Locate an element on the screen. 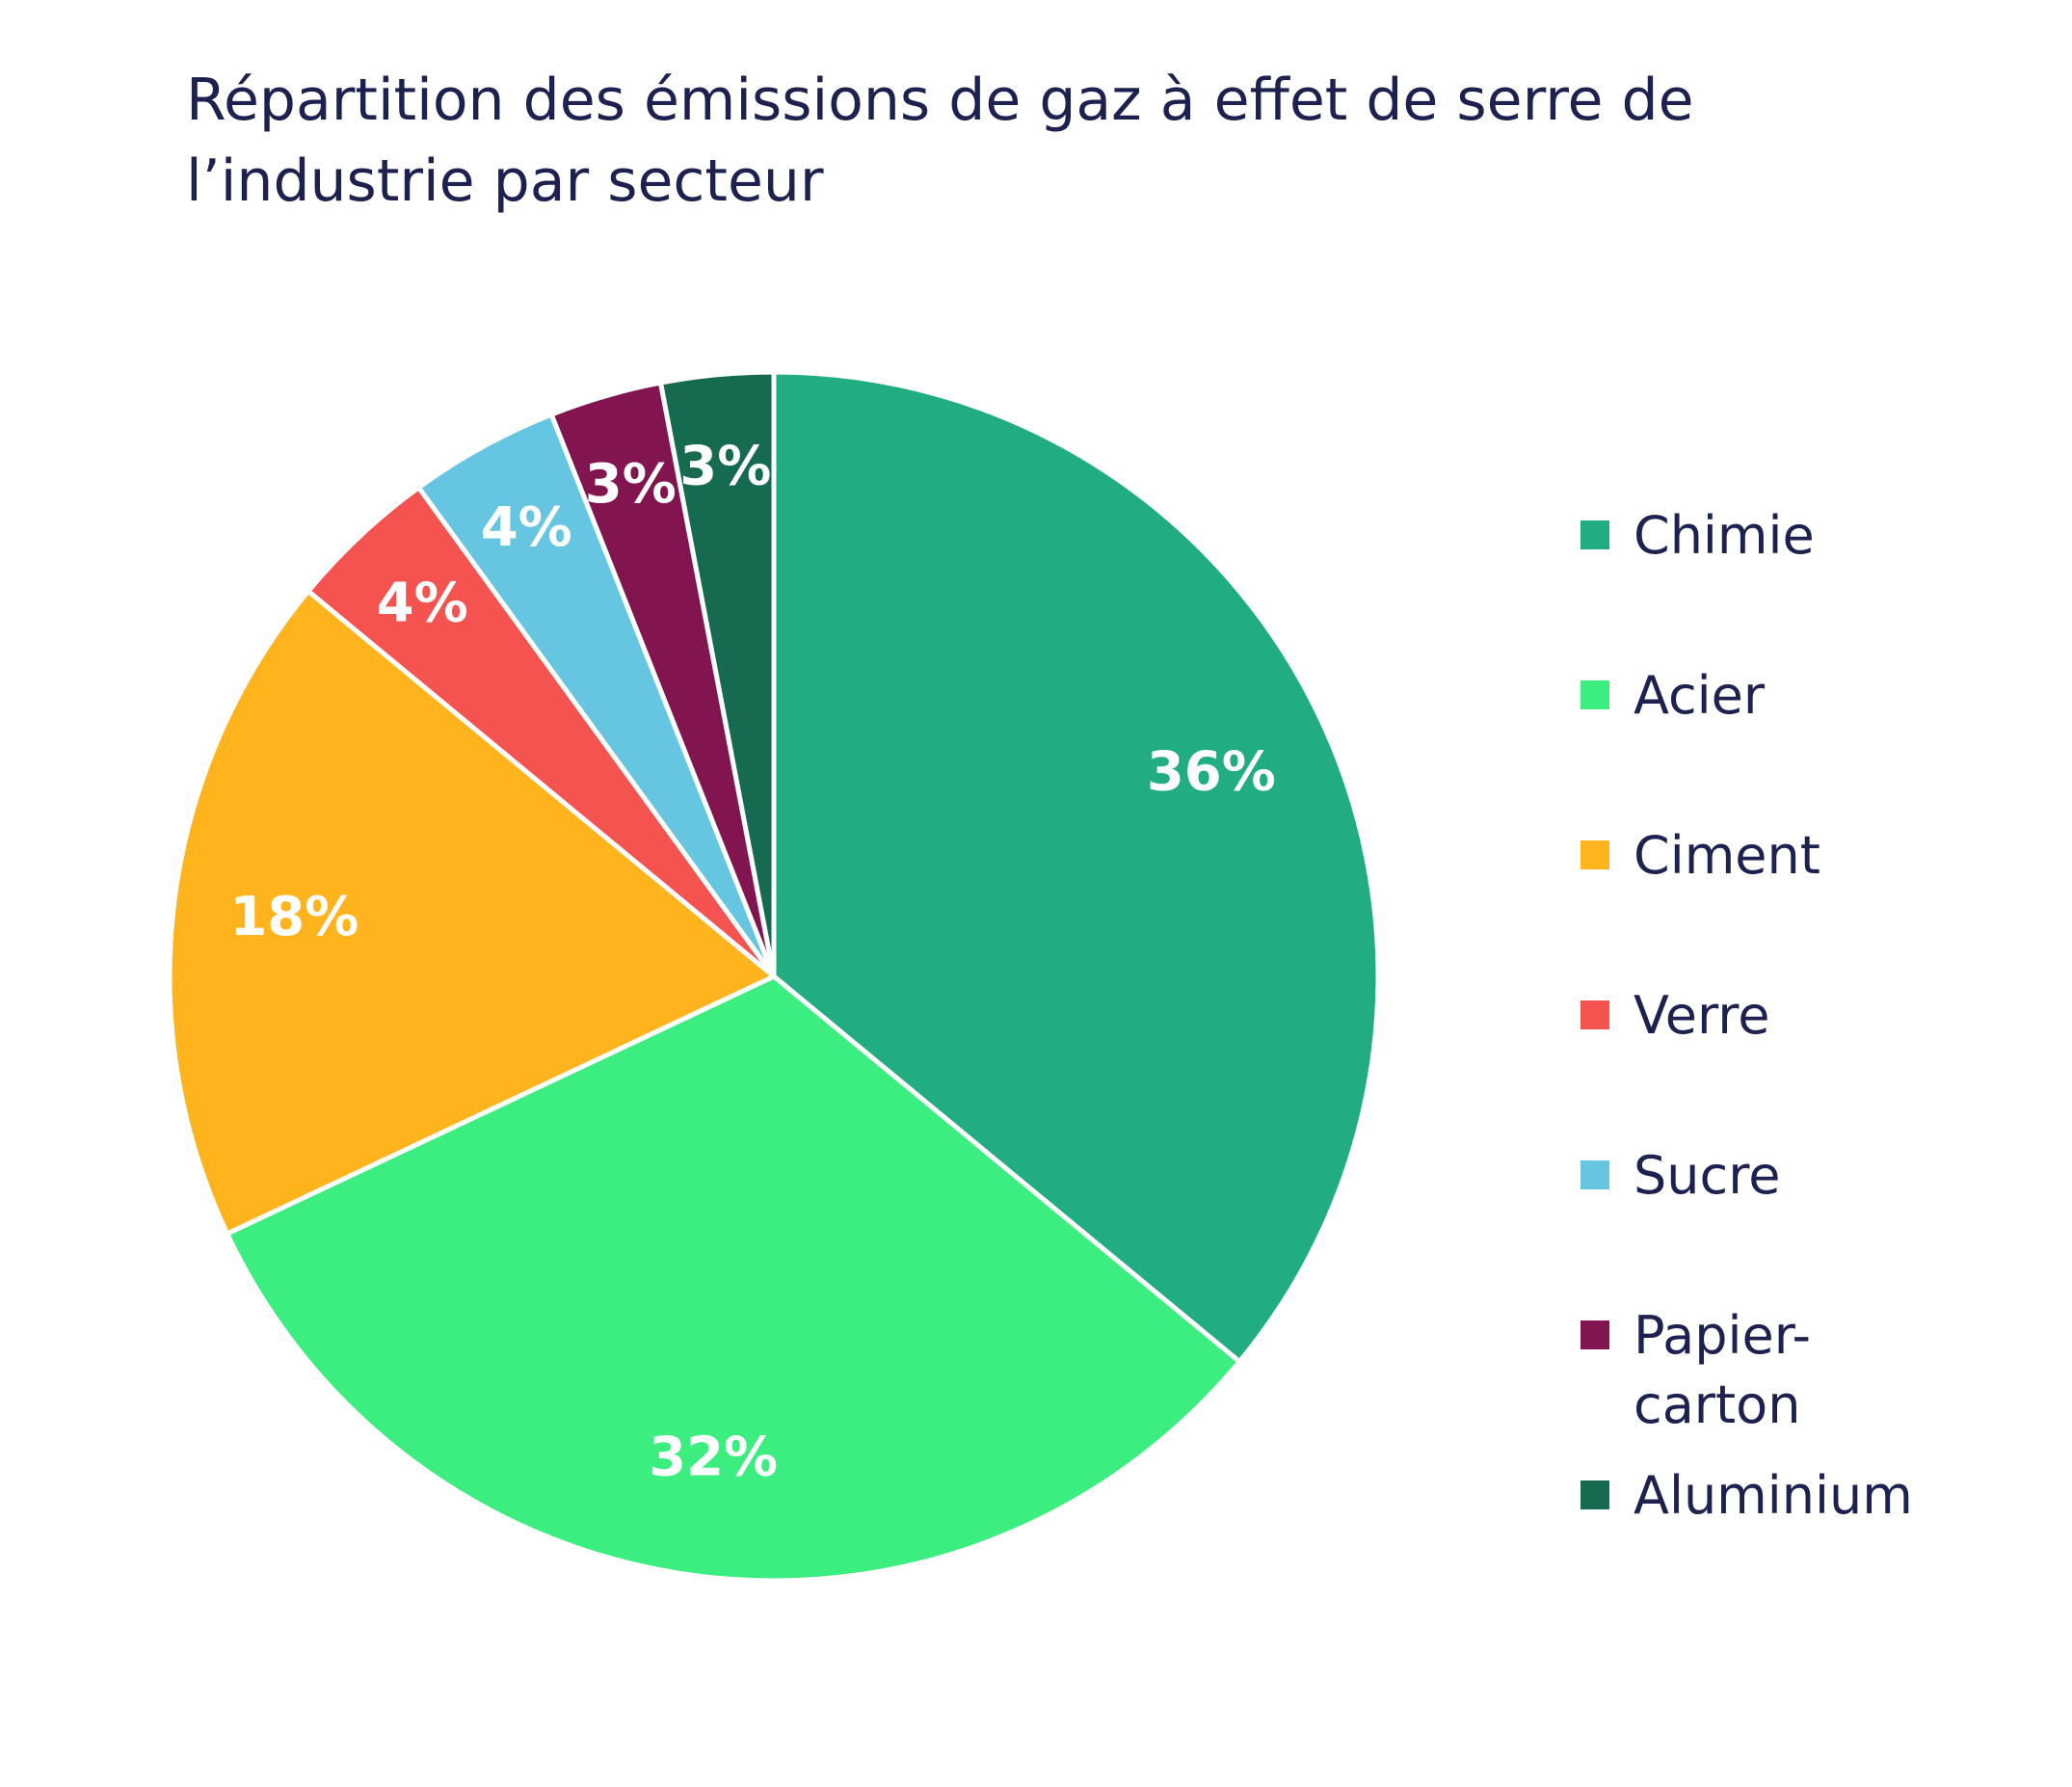  legend-label: Papier-carton is located at coordinates (1722, 1370).